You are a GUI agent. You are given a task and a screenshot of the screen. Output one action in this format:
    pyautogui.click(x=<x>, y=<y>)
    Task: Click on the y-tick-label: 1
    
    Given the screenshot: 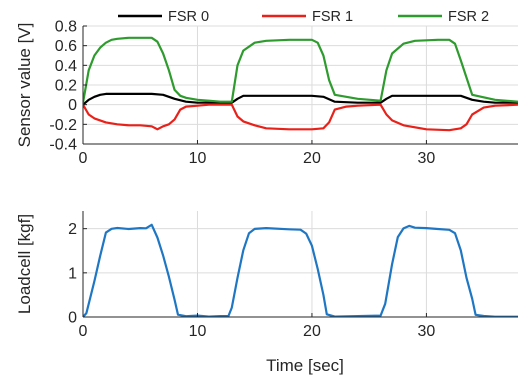 What is the action you would take?
    pyautogui.click(x=72, y=273)
    